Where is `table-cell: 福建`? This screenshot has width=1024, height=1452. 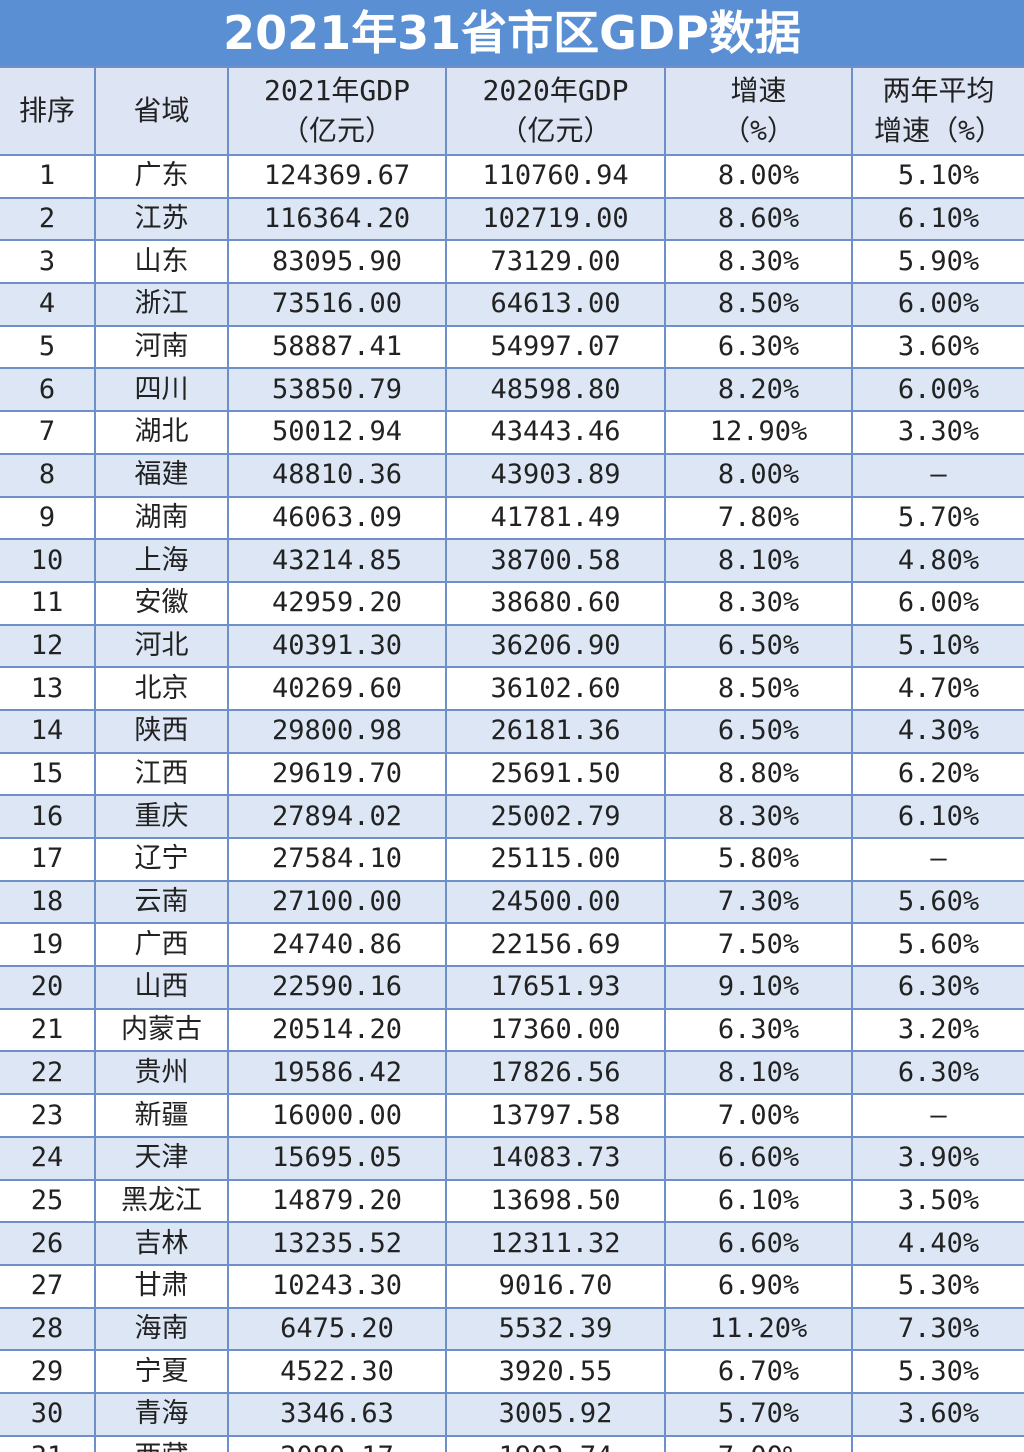
table-cell: 福建 is located at coordinates (162, 476).